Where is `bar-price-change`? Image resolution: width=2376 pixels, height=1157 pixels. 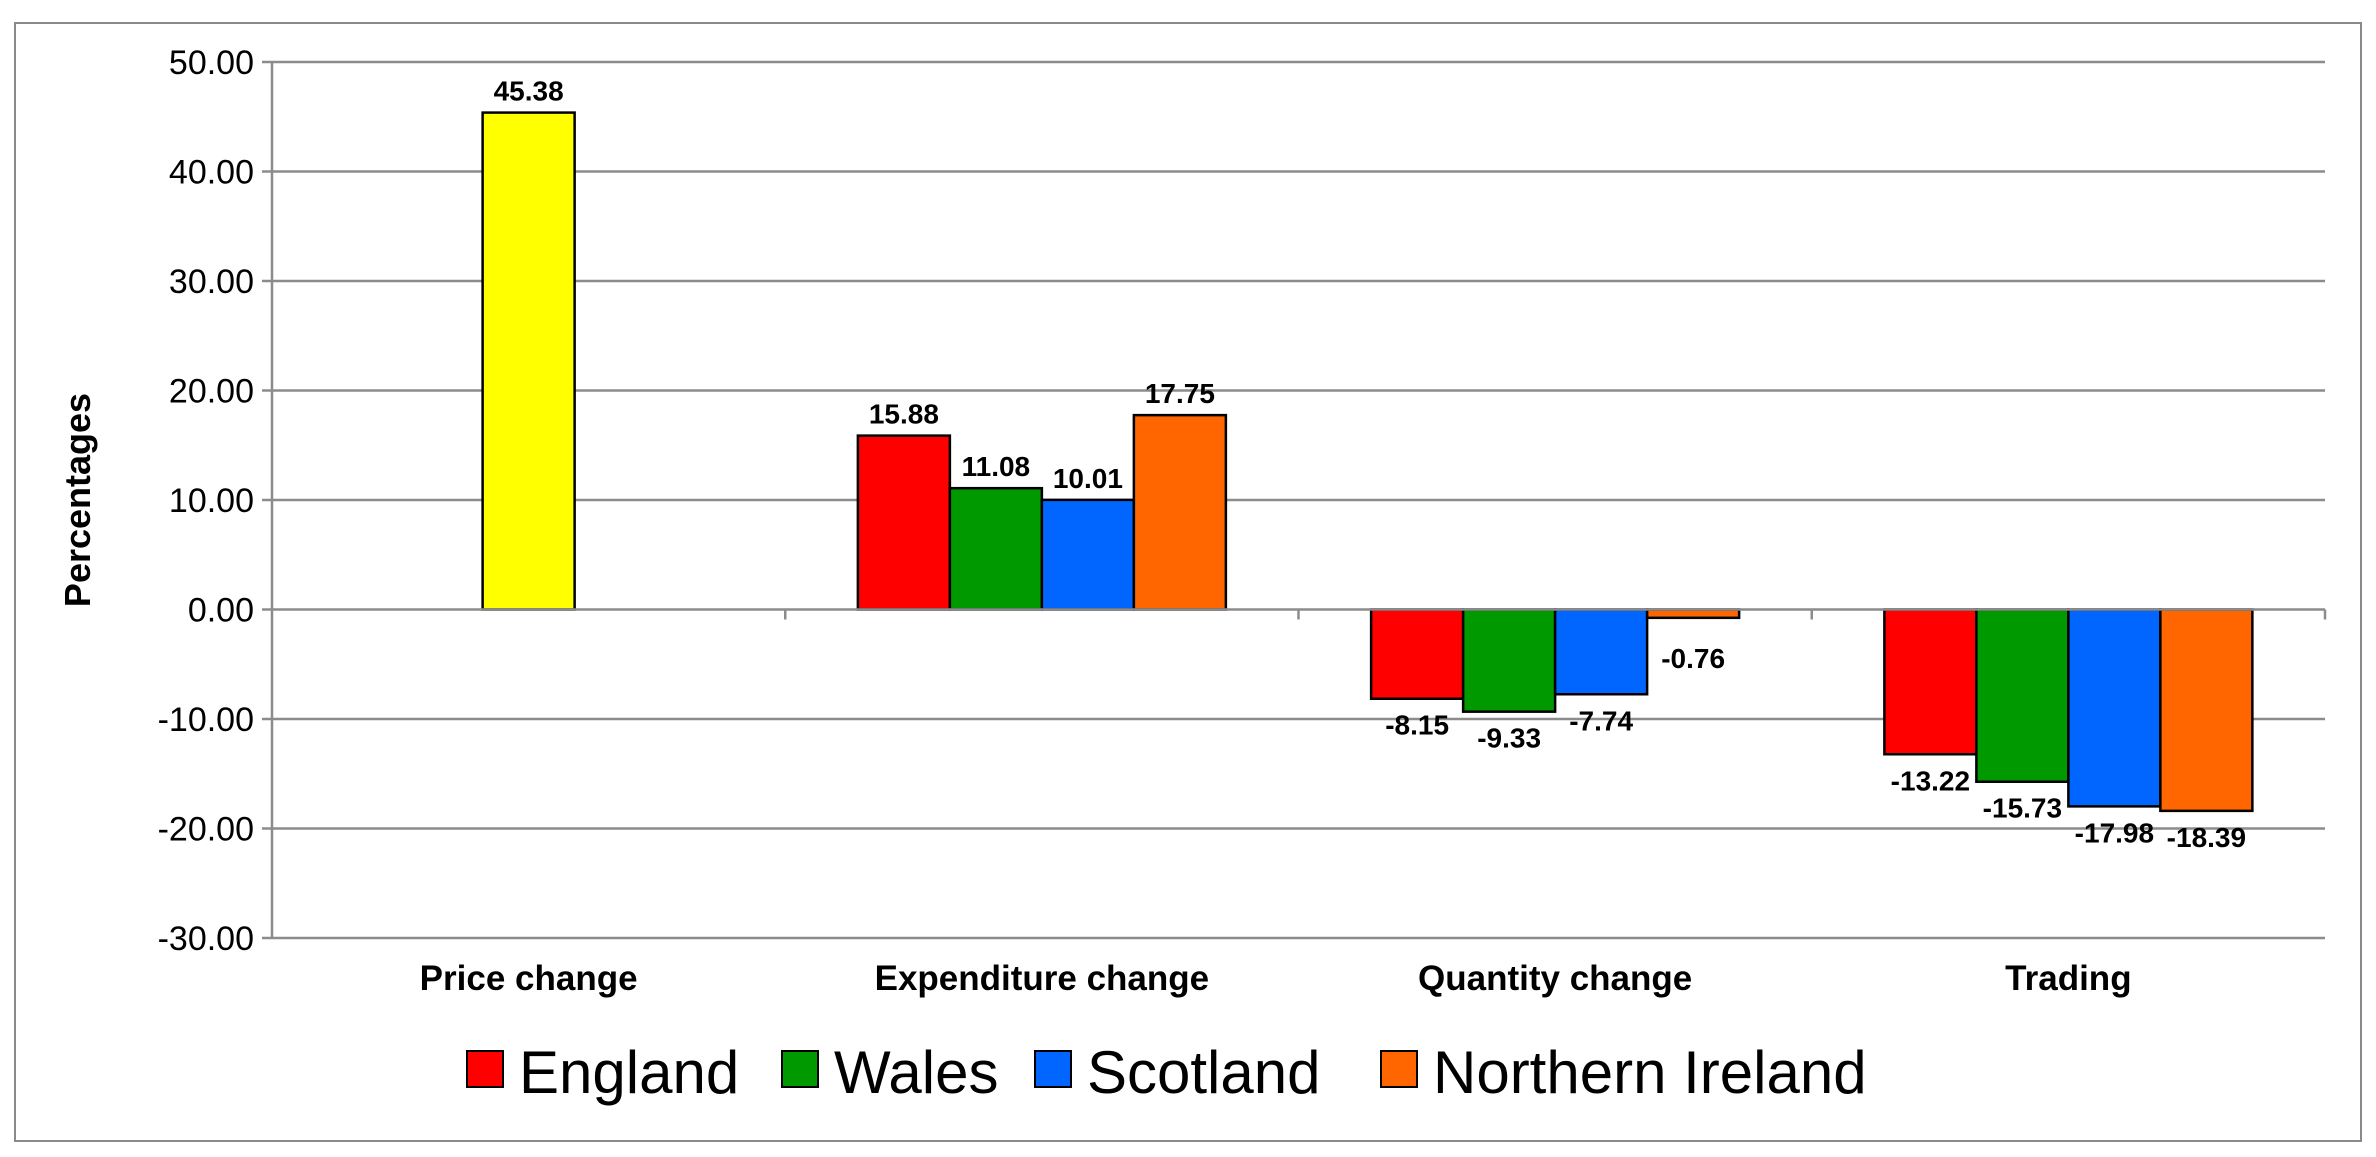 bar-price-change is located at coordinates (528, 361).